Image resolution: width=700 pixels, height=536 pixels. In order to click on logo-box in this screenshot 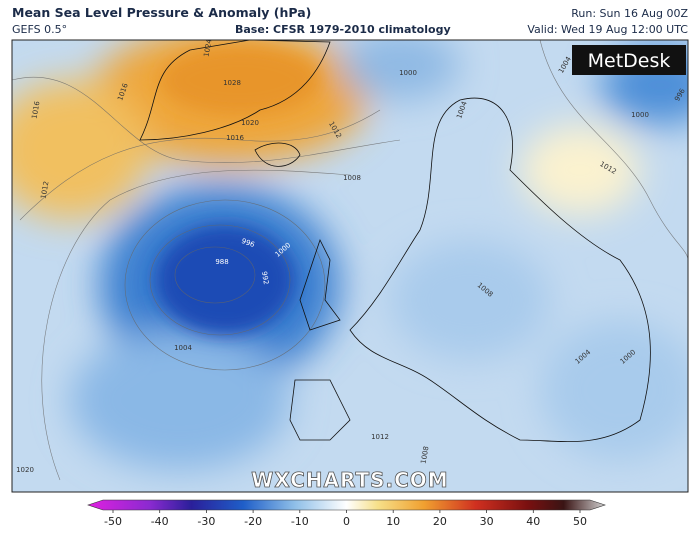, I will do `click(629, 60)`.